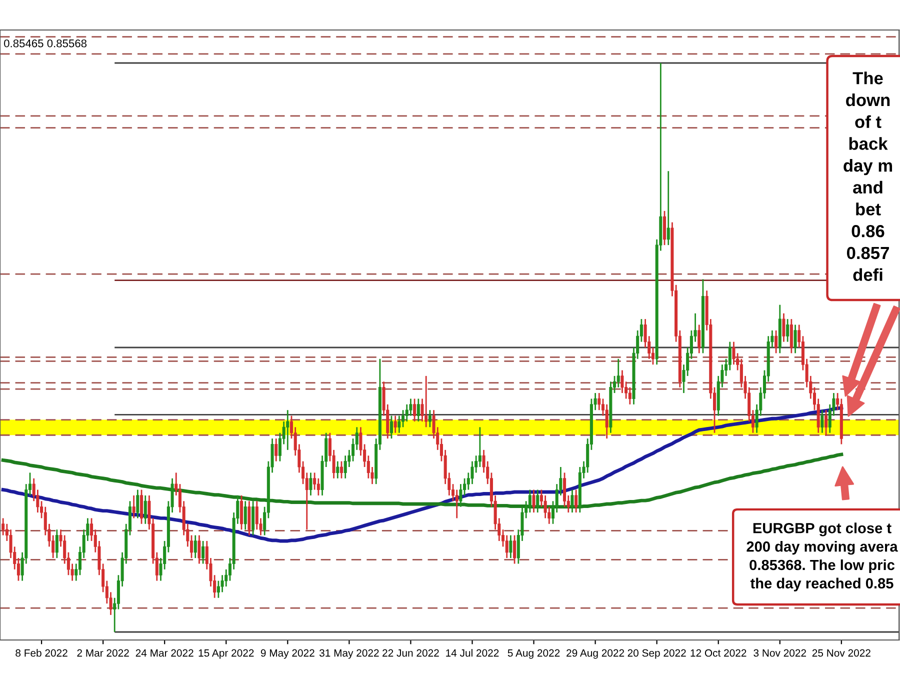 This screenshot has width=900, height=676. I want to click on x-tick-label: 22 Jun 2022, so click(410, 653).